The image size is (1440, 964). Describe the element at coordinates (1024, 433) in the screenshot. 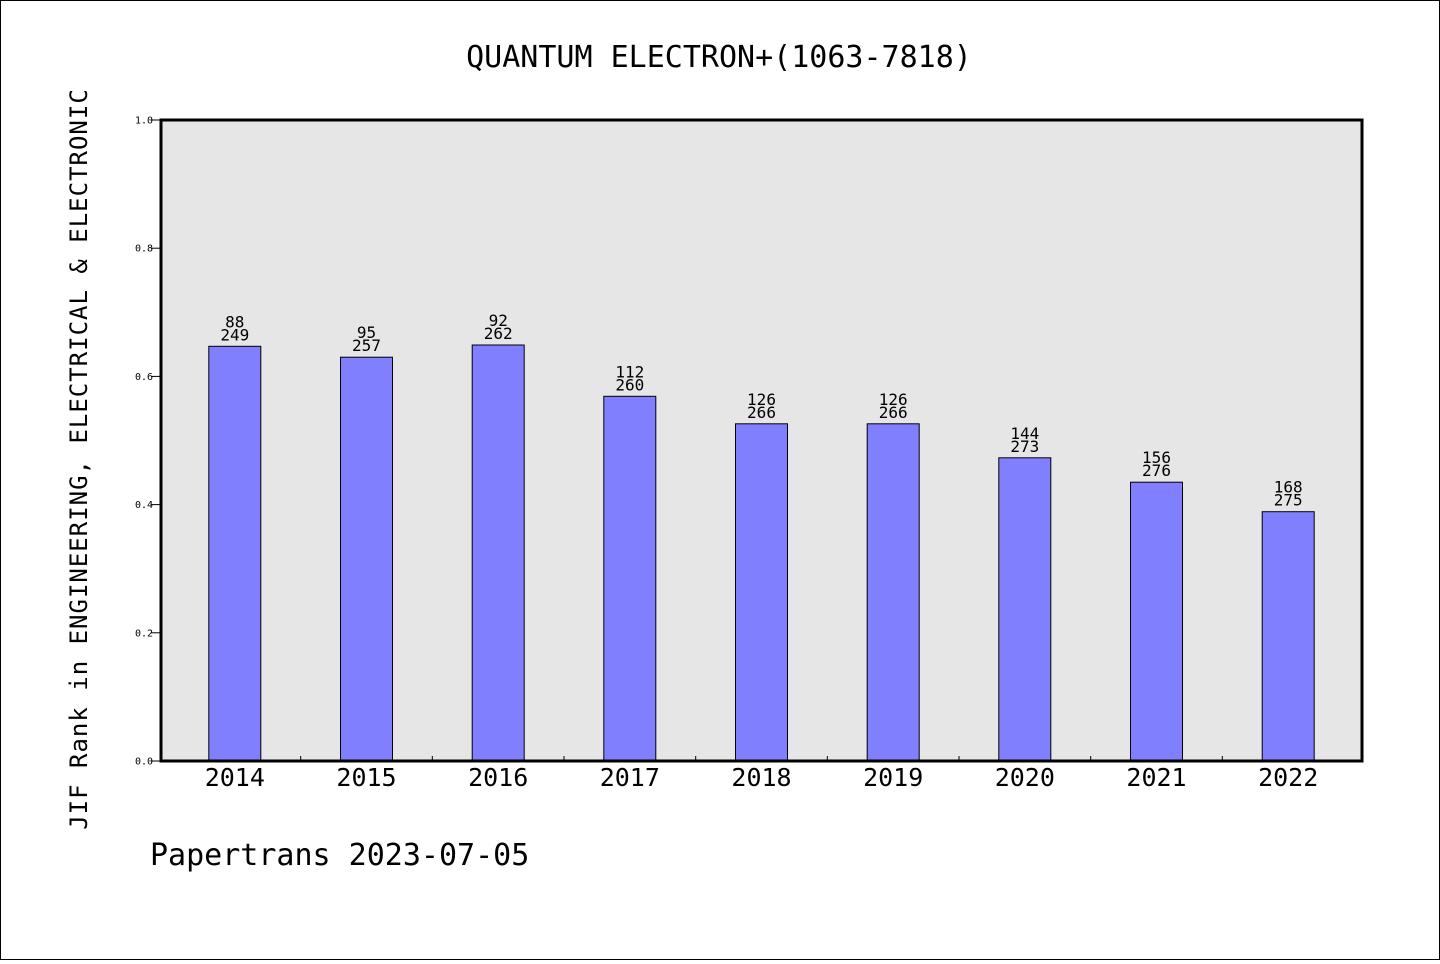

I see `bar-rank-label: 144` at that location.